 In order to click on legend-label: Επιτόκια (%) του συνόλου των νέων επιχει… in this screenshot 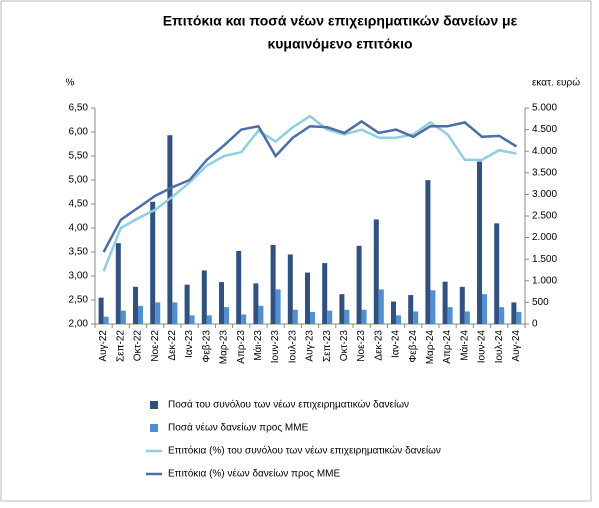, I will do `click(304, 451)`.